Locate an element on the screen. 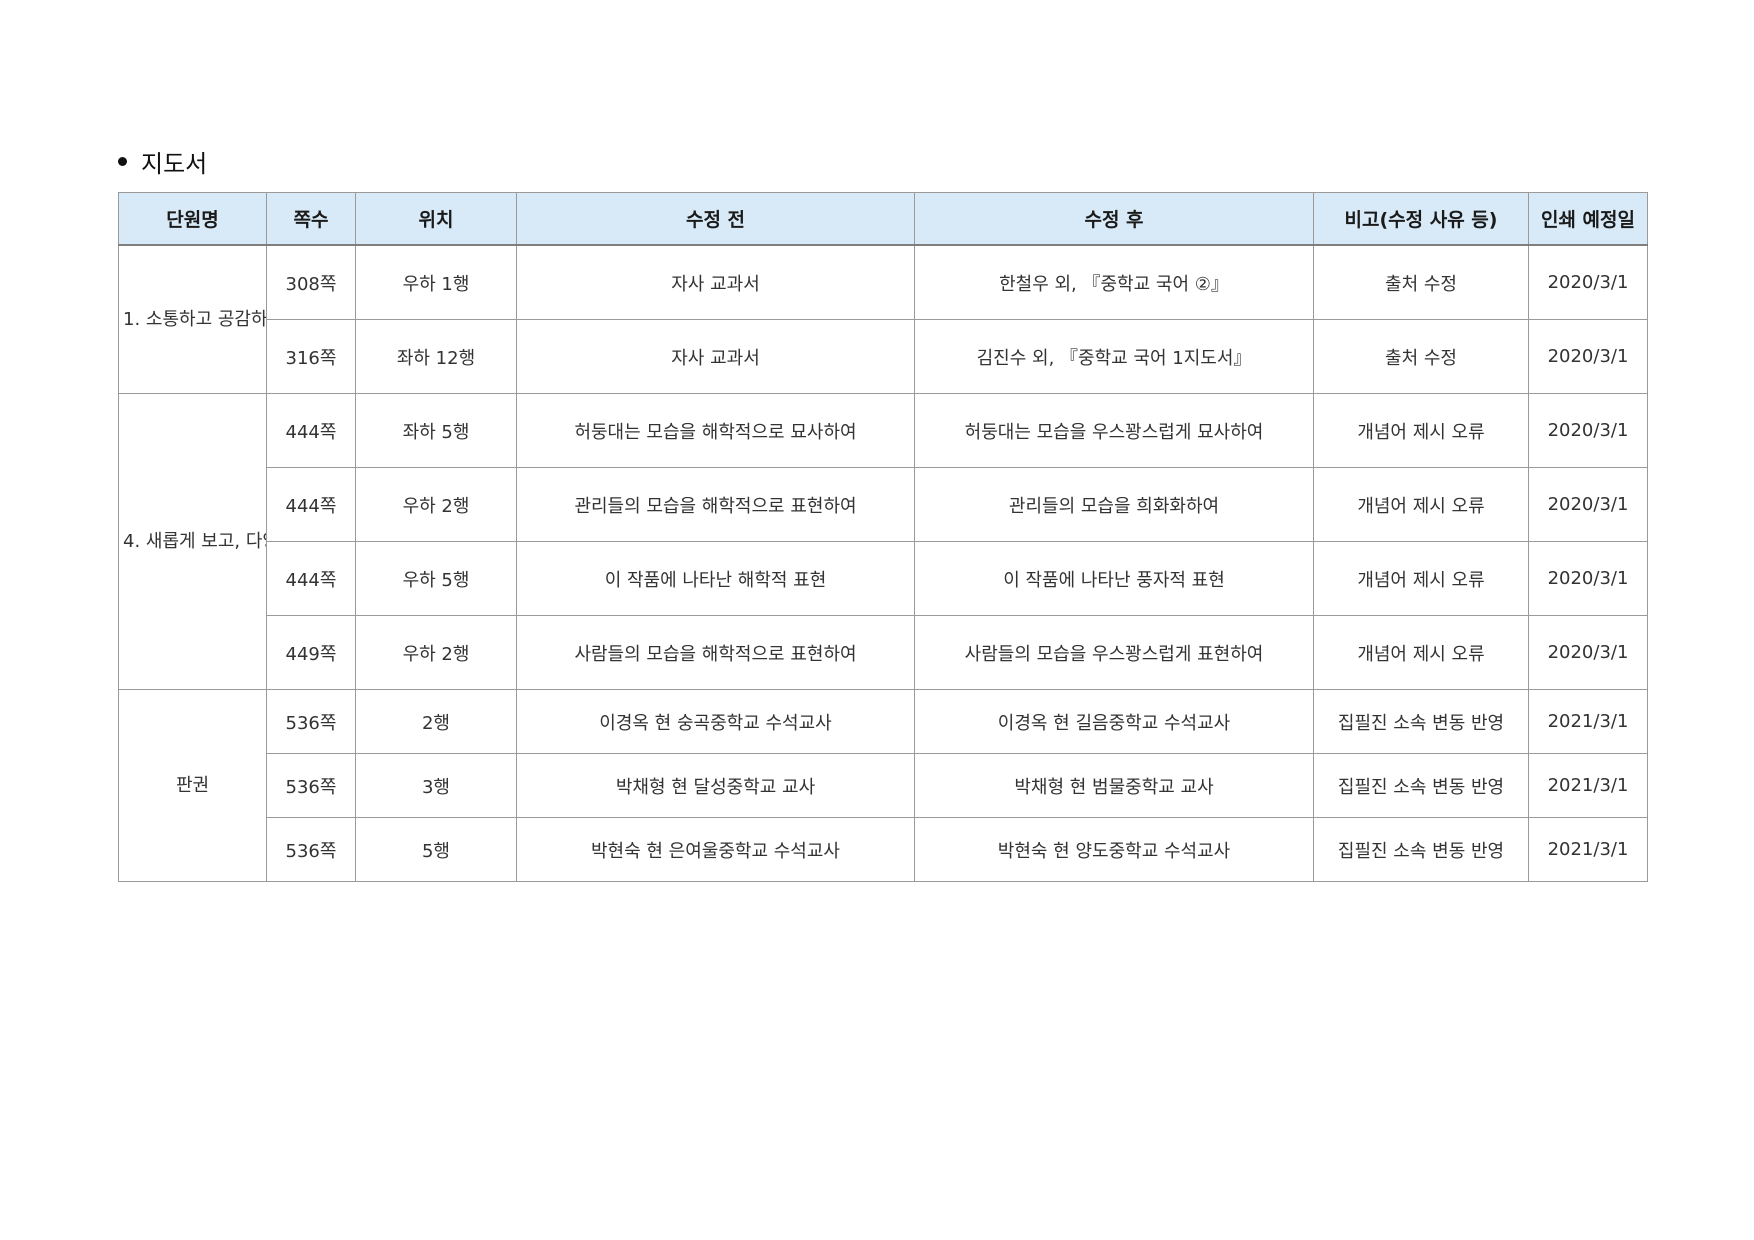  after-cell: 허둥대는 모습을 우스꽝스럽게 묘사하여 is located at coordinates (1114, 430).